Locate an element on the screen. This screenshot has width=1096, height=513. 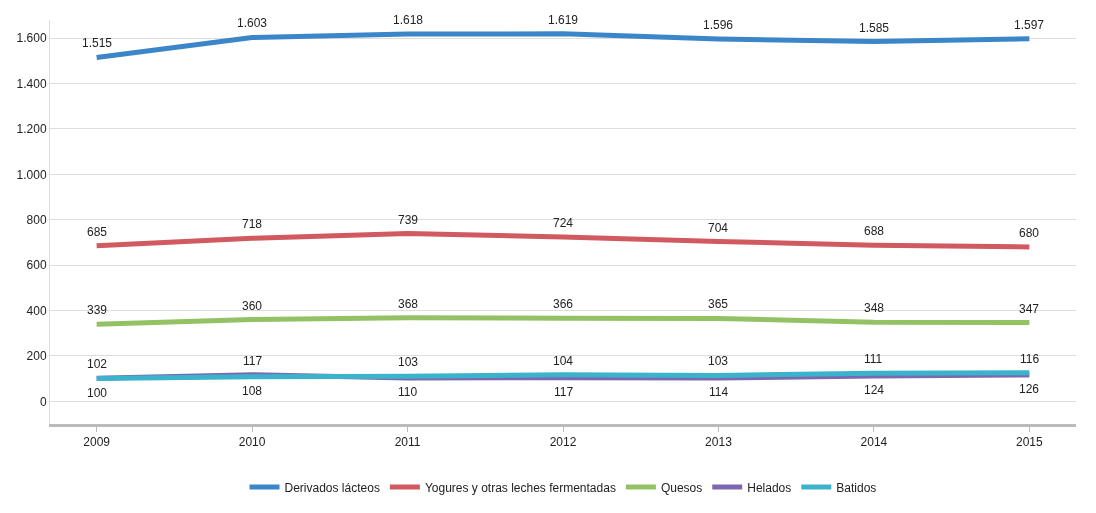
data-label: 116 is located at coordinates (1030, 359).